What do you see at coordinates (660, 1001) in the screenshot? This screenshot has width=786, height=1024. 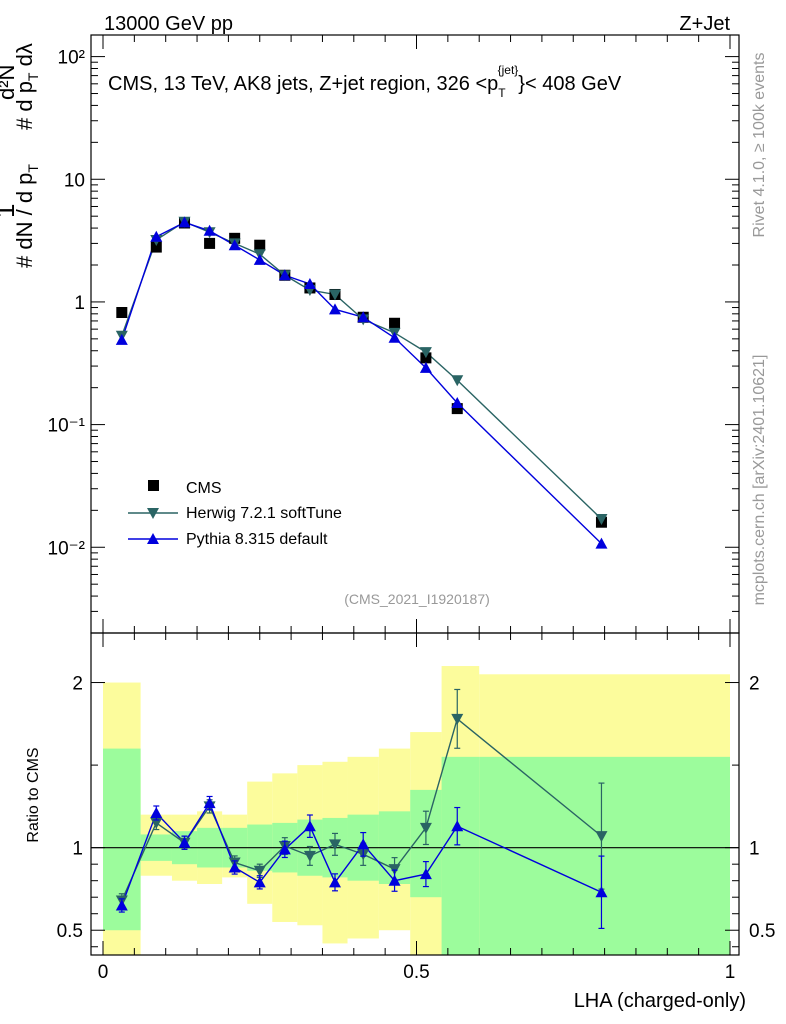 I see `x-axis-label: LHA (charged-only)` at bounding box center [660, 1001].